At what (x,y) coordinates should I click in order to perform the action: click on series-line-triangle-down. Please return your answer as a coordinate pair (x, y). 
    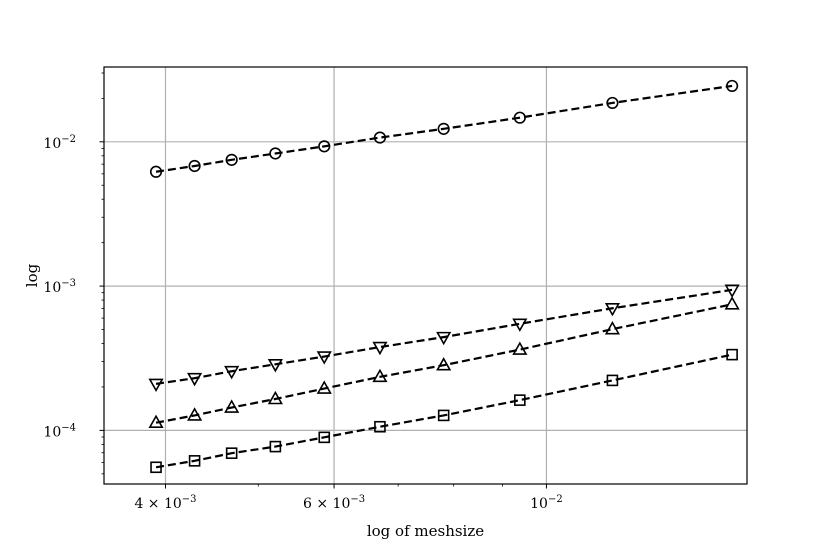
    Looking at the image, I should click on (444, 336).